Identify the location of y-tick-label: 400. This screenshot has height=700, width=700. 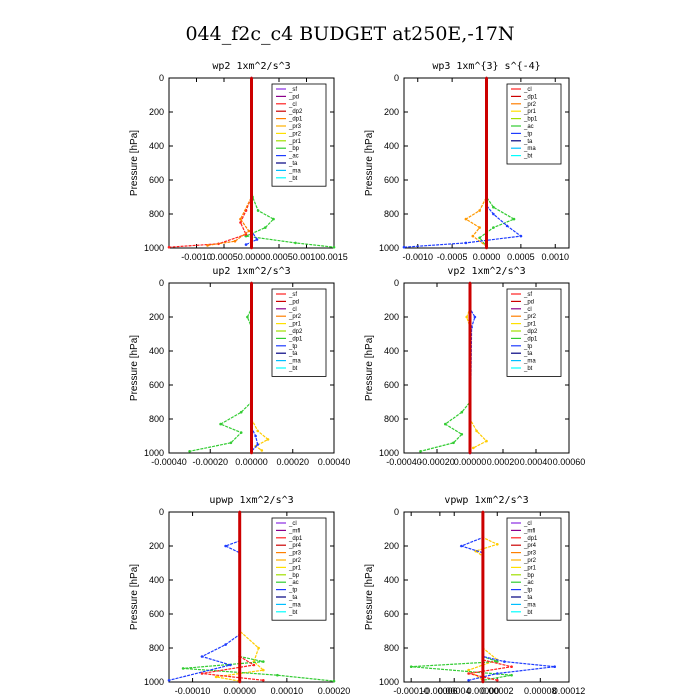
(391, 146).